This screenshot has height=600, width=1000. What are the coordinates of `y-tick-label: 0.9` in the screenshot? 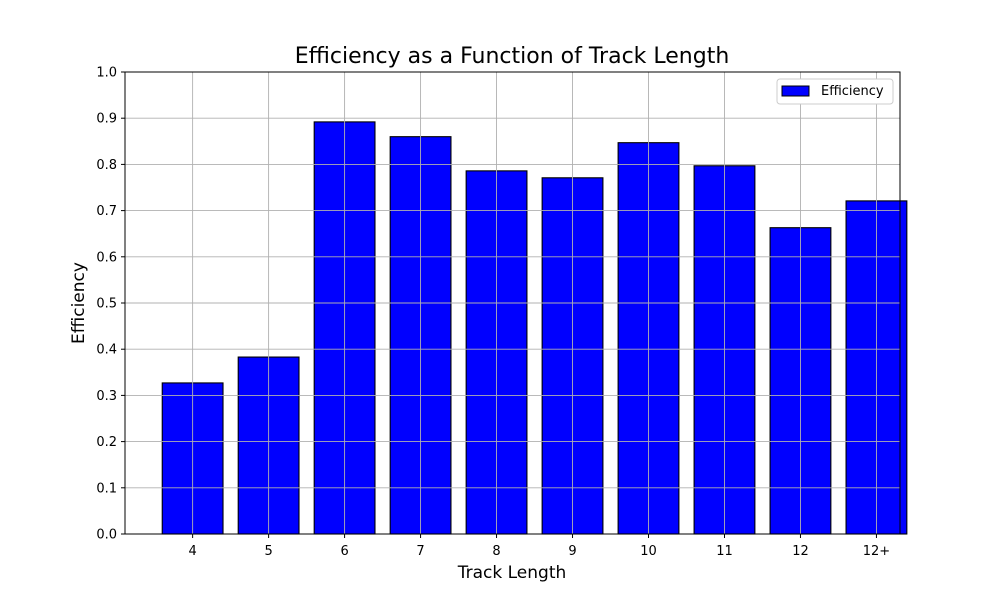 It's located at (106, 119).